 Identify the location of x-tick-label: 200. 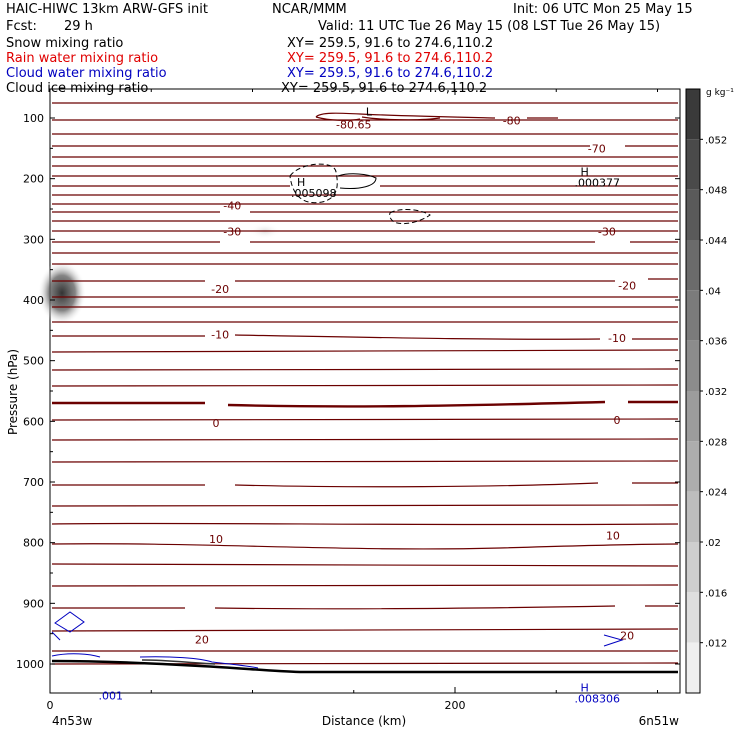
(455, 705).